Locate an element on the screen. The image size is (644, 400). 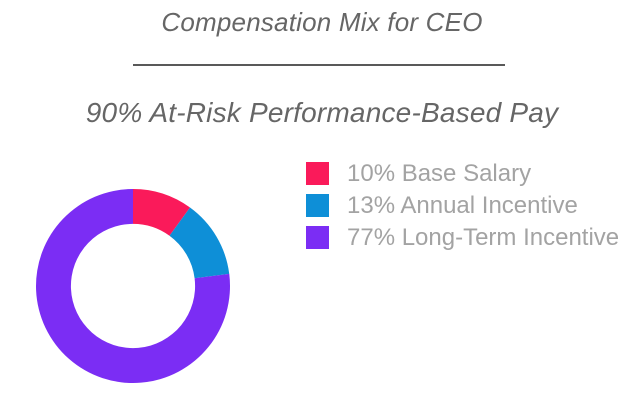
legend-item-base-salary: 10% Base Salary is located at coordinates (462, 173).